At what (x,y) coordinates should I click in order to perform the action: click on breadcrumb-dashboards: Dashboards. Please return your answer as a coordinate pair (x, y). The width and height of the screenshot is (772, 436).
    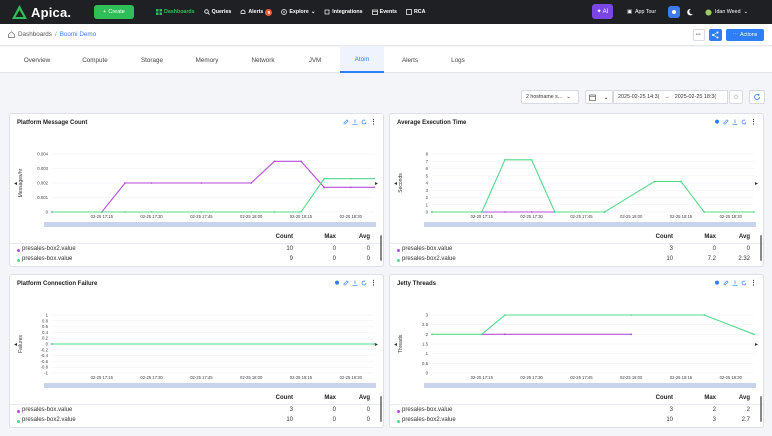
    Looking at the image, I should click on (35, 34).